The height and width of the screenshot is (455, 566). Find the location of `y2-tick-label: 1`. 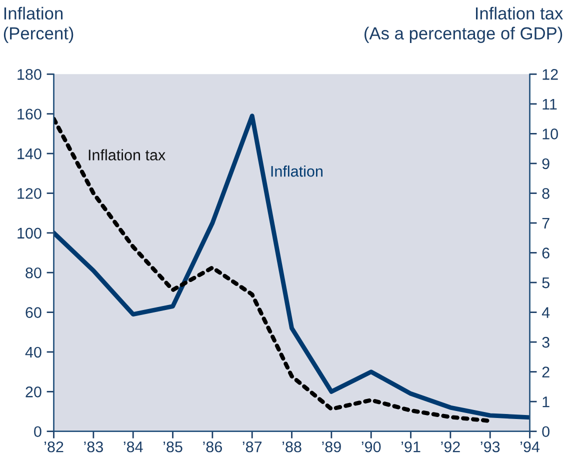

y2-tick-label: 1 is located at coordinates (546, 402).